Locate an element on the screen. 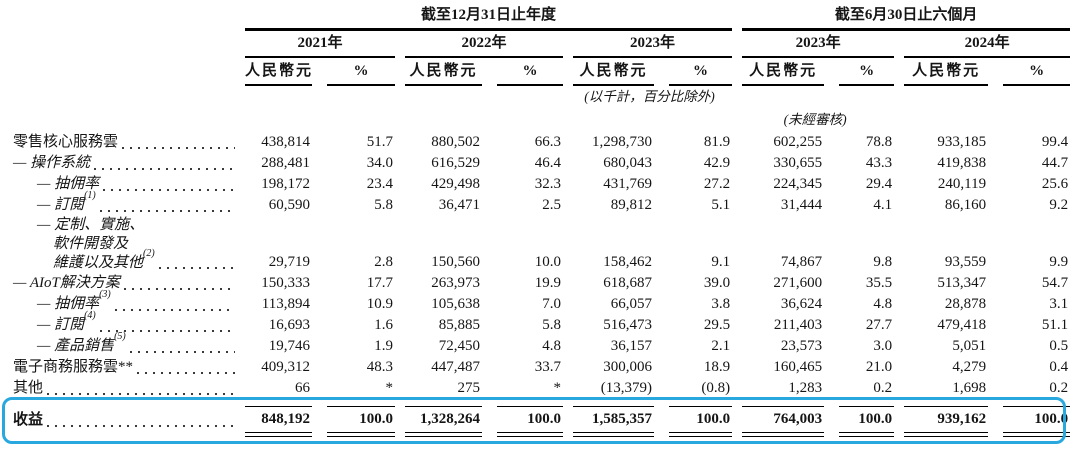  year-2021-header: 2021年 is located at coordinates (320, 46).